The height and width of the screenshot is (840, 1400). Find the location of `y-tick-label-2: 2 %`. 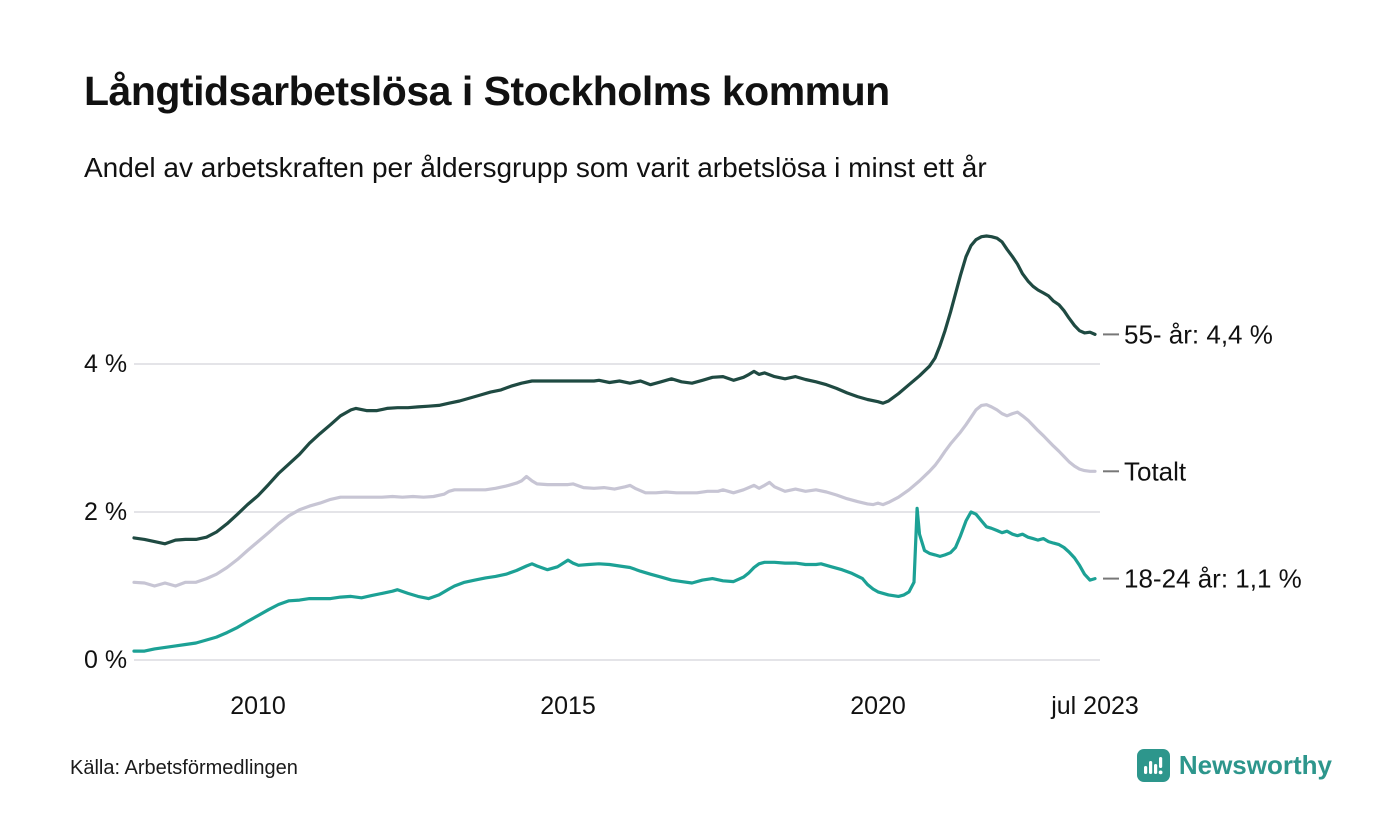

y-tick-label-2: 2 % is located at coordinates (105, 512).